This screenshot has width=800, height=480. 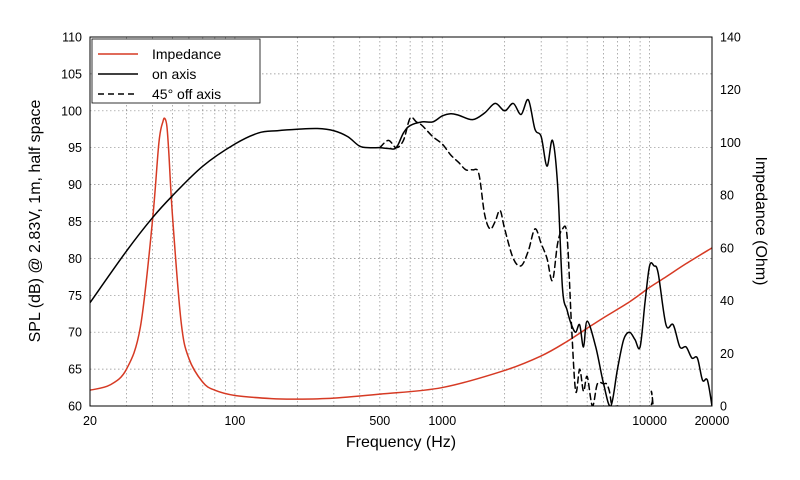 I want to click on x-tick-label: 100, so click(x=234, y=421).